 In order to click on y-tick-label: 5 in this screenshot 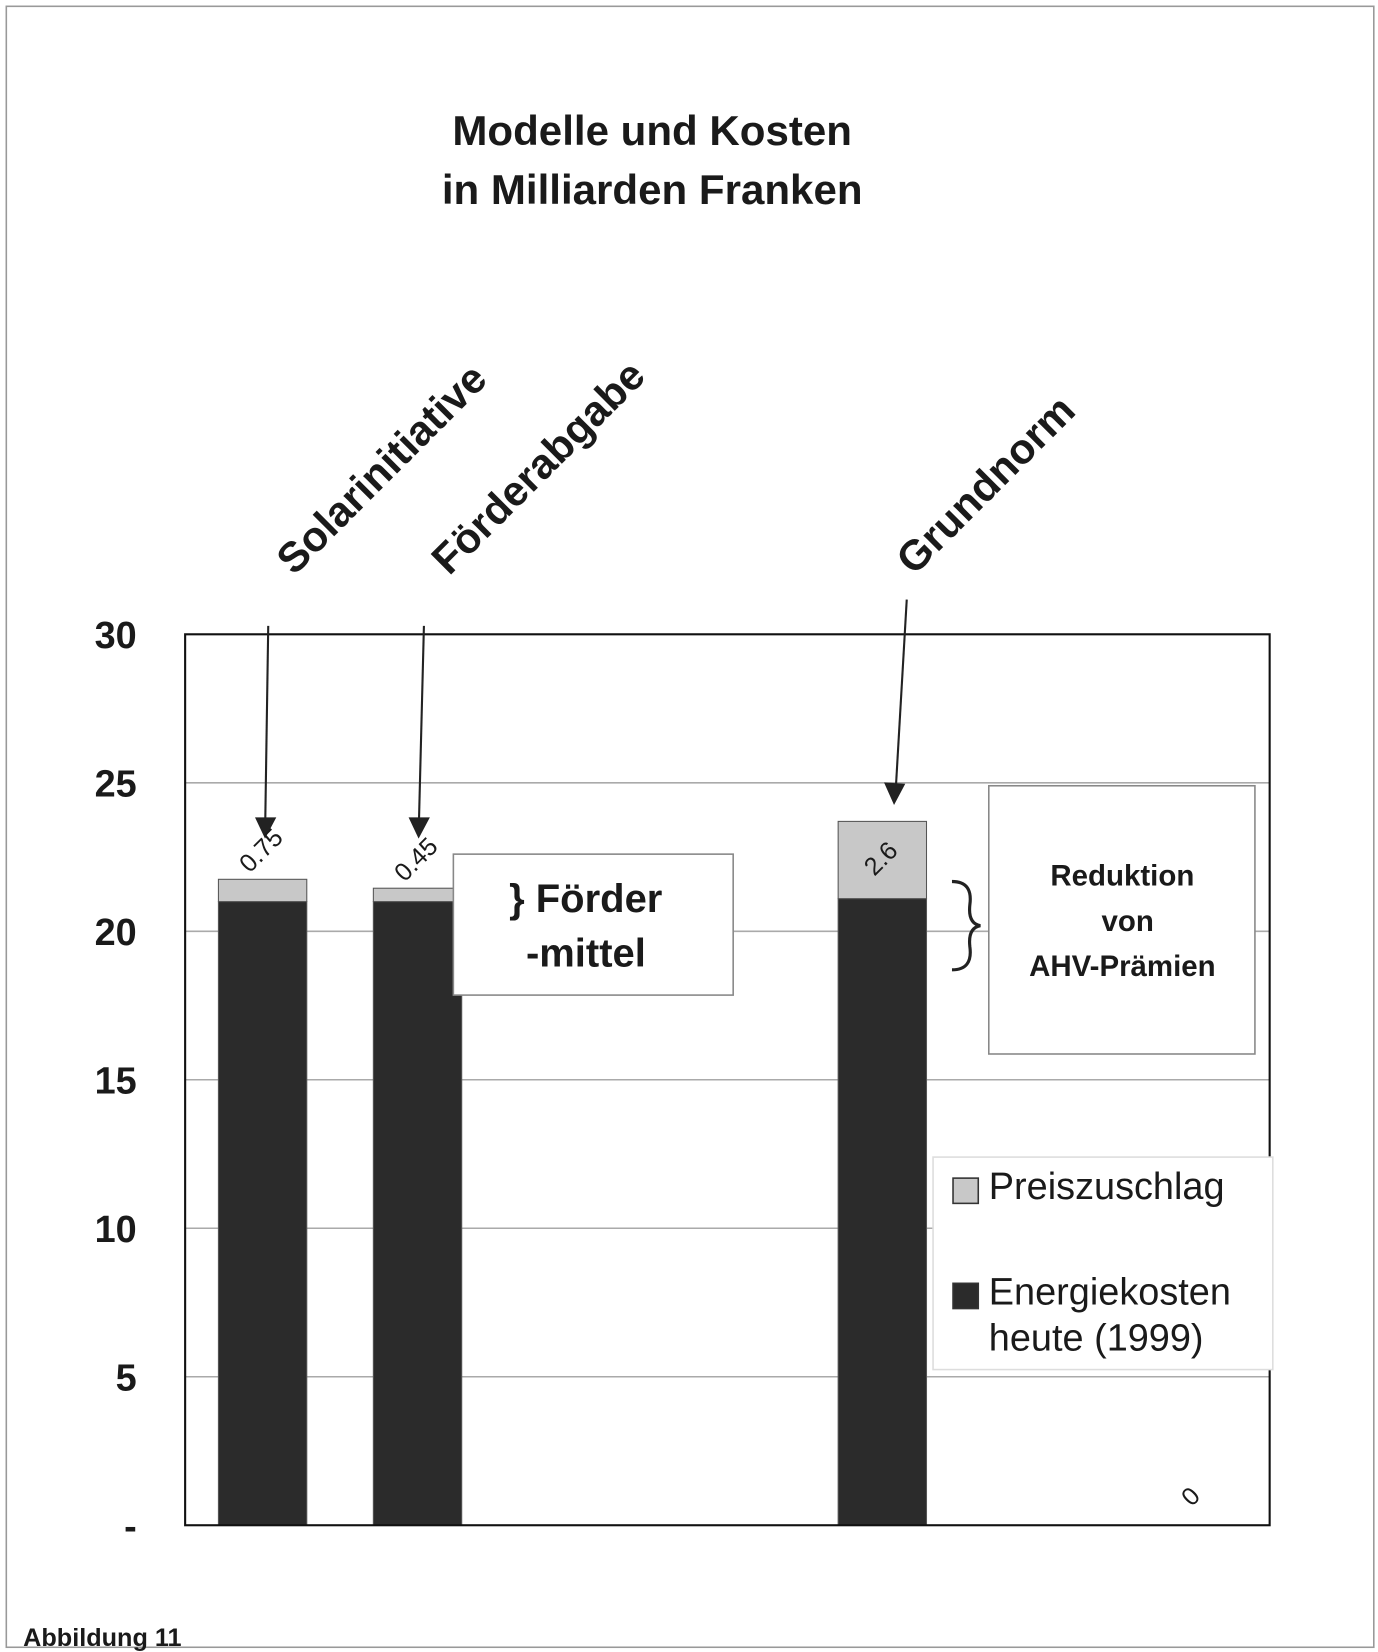, I will do `click(126, 1378)`.